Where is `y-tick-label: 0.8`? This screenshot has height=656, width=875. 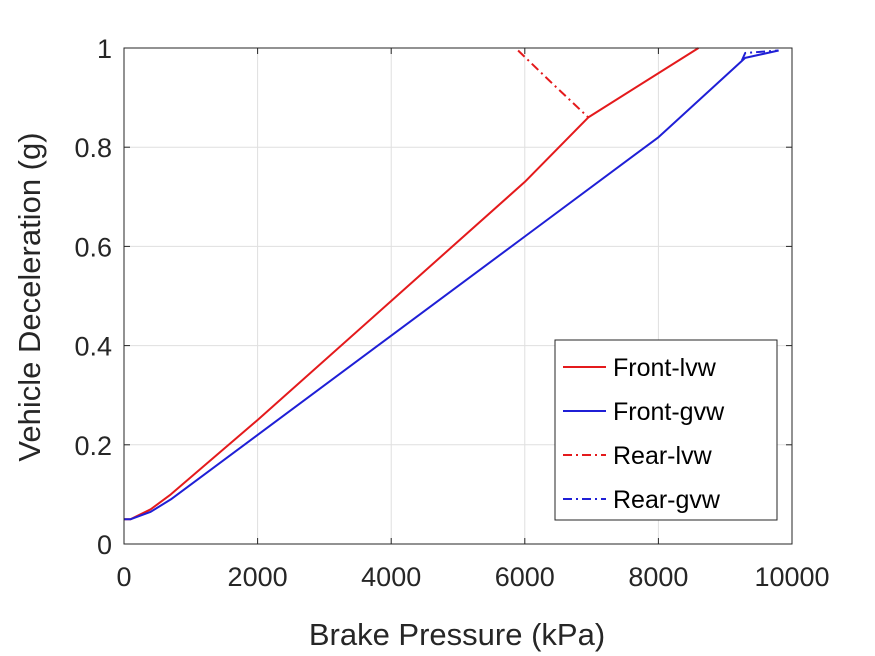 y-tick-label: 0.8 is located at coordinates (93, 148).